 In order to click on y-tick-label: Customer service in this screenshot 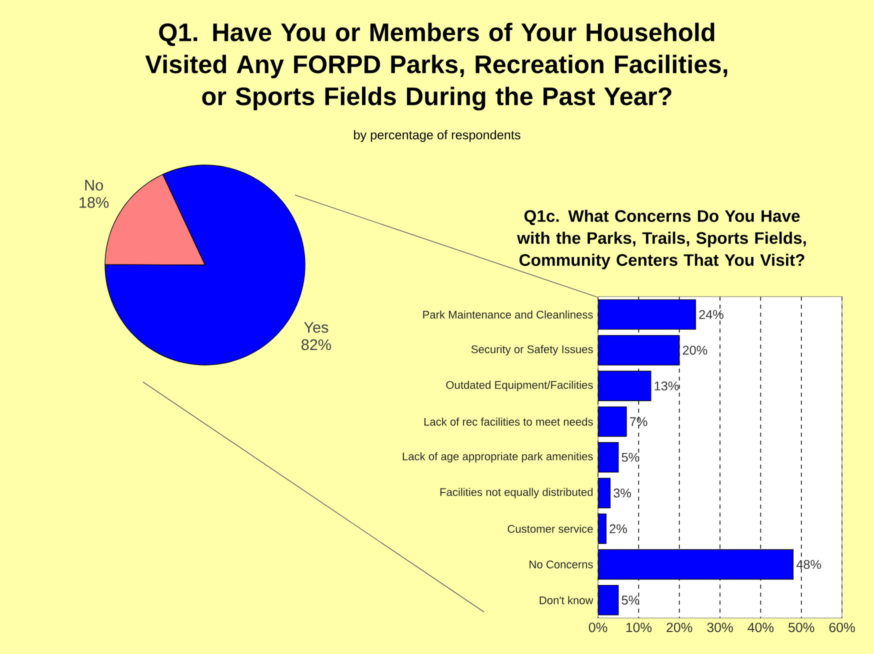, I will do `click(550, 528)`.